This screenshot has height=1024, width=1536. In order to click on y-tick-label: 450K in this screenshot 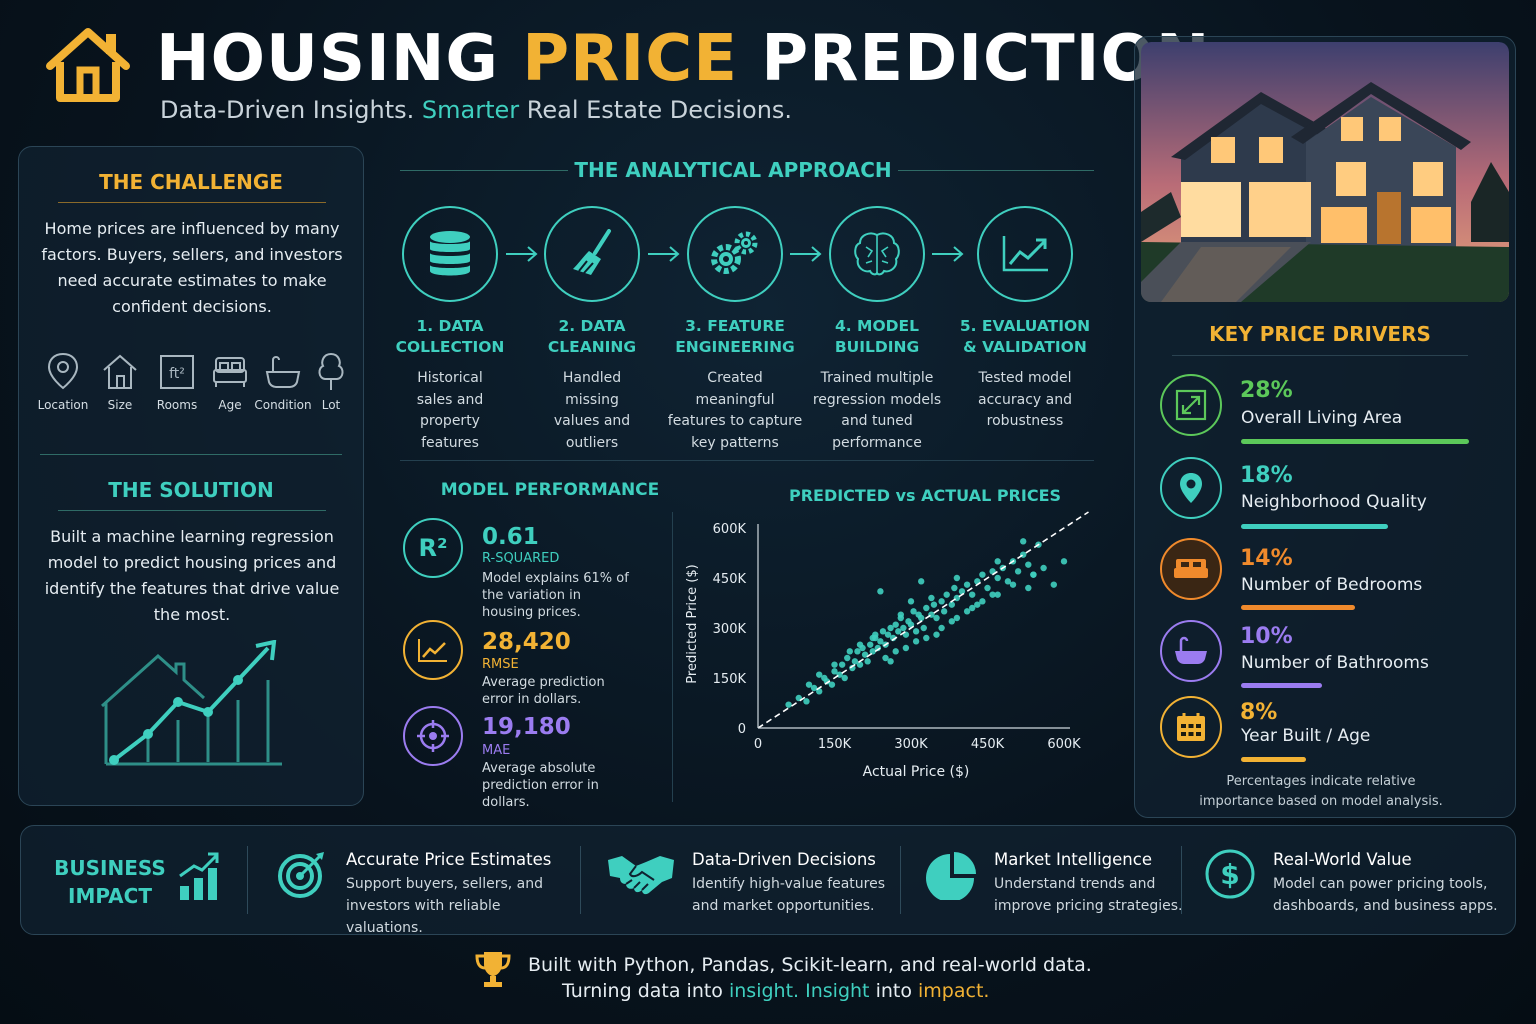, I will do `click(730, 579)`.